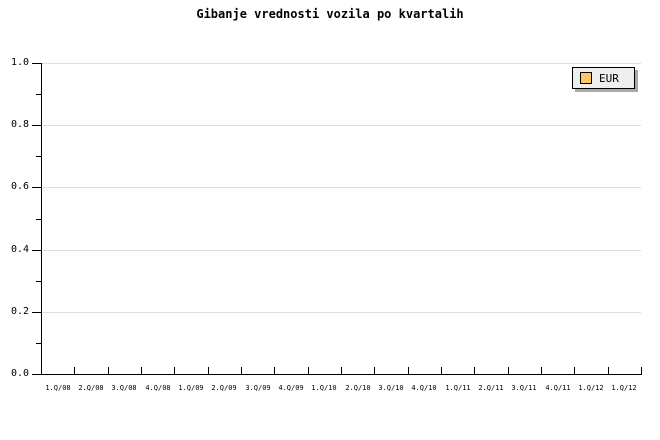 This screenshot has height=440, width=660. I want to click on x-axis-tick-label: 1.Q/09, so click(191, 388).